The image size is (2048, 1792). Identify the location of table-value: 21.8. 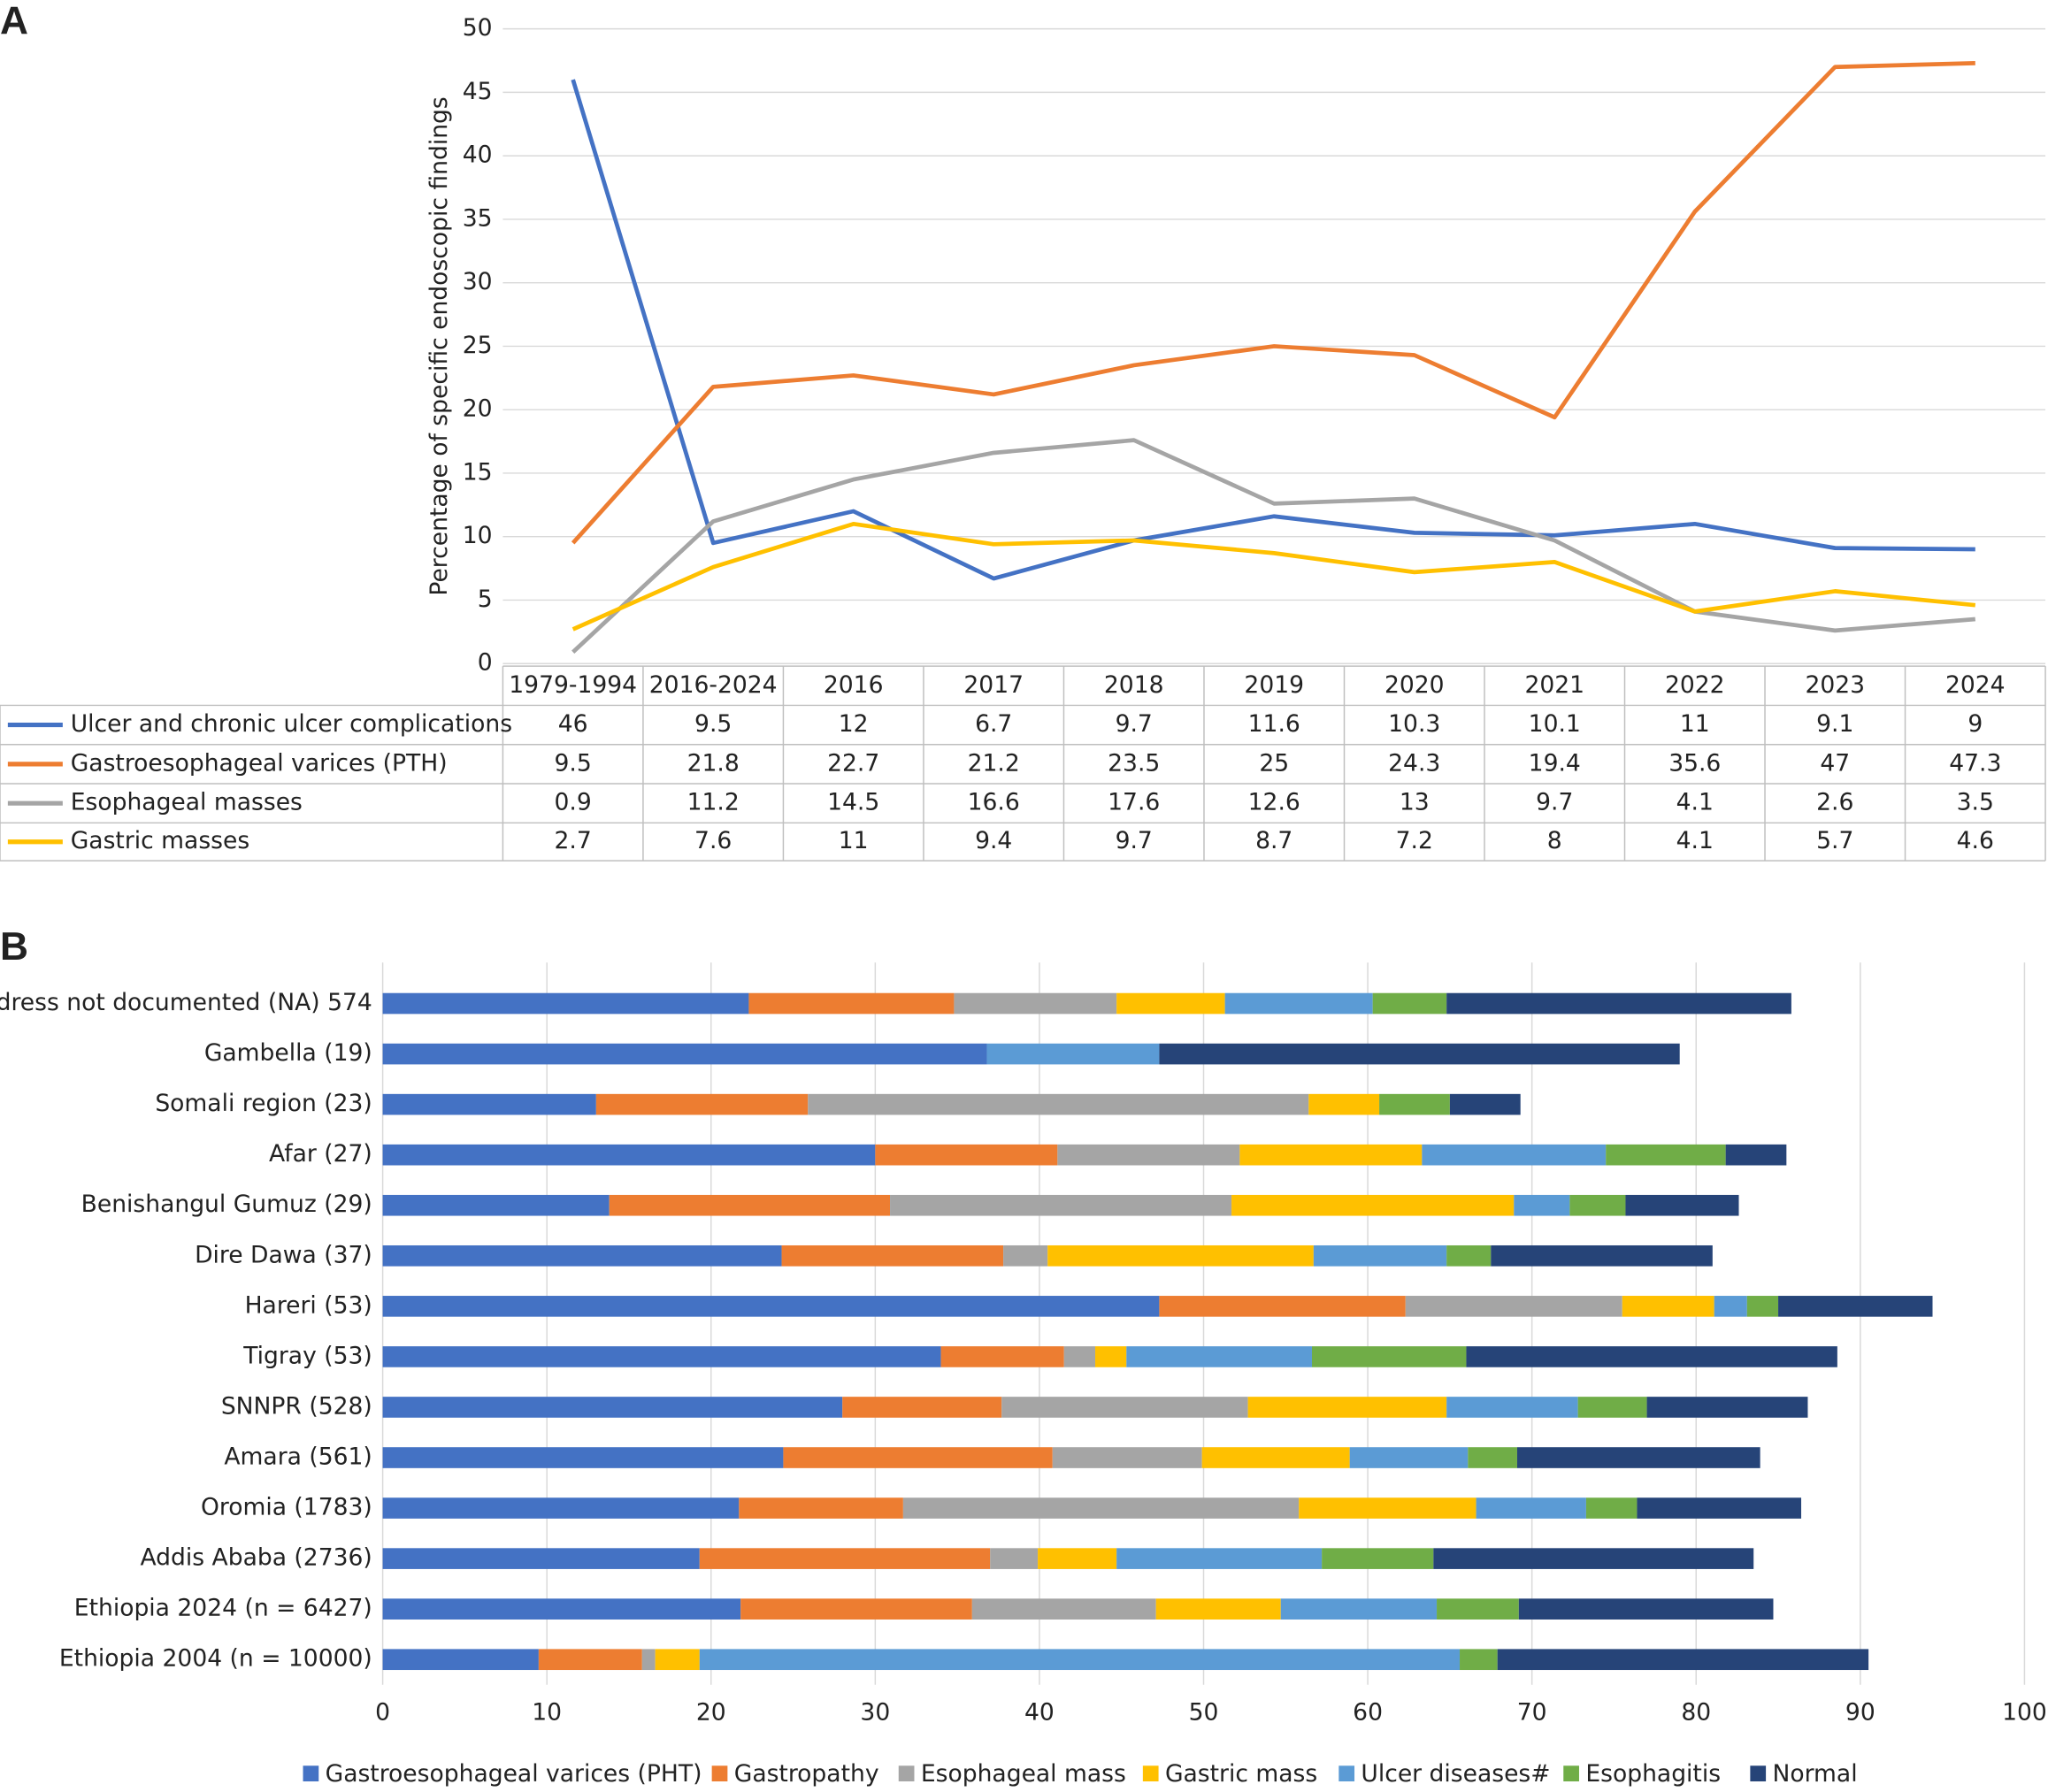
(713, 763).